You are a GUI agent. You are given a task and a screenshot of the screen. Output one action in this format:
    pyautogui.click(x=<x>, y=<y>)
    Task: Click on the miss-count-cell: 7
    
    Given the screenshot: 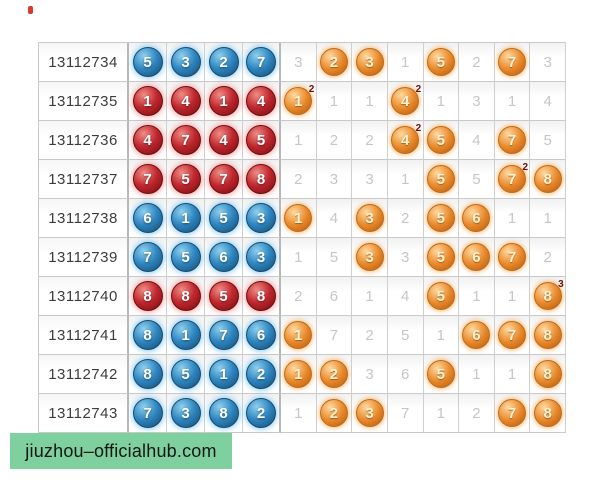 What is the action you would take?
    pyautogui.click(x=405, y=413)
    